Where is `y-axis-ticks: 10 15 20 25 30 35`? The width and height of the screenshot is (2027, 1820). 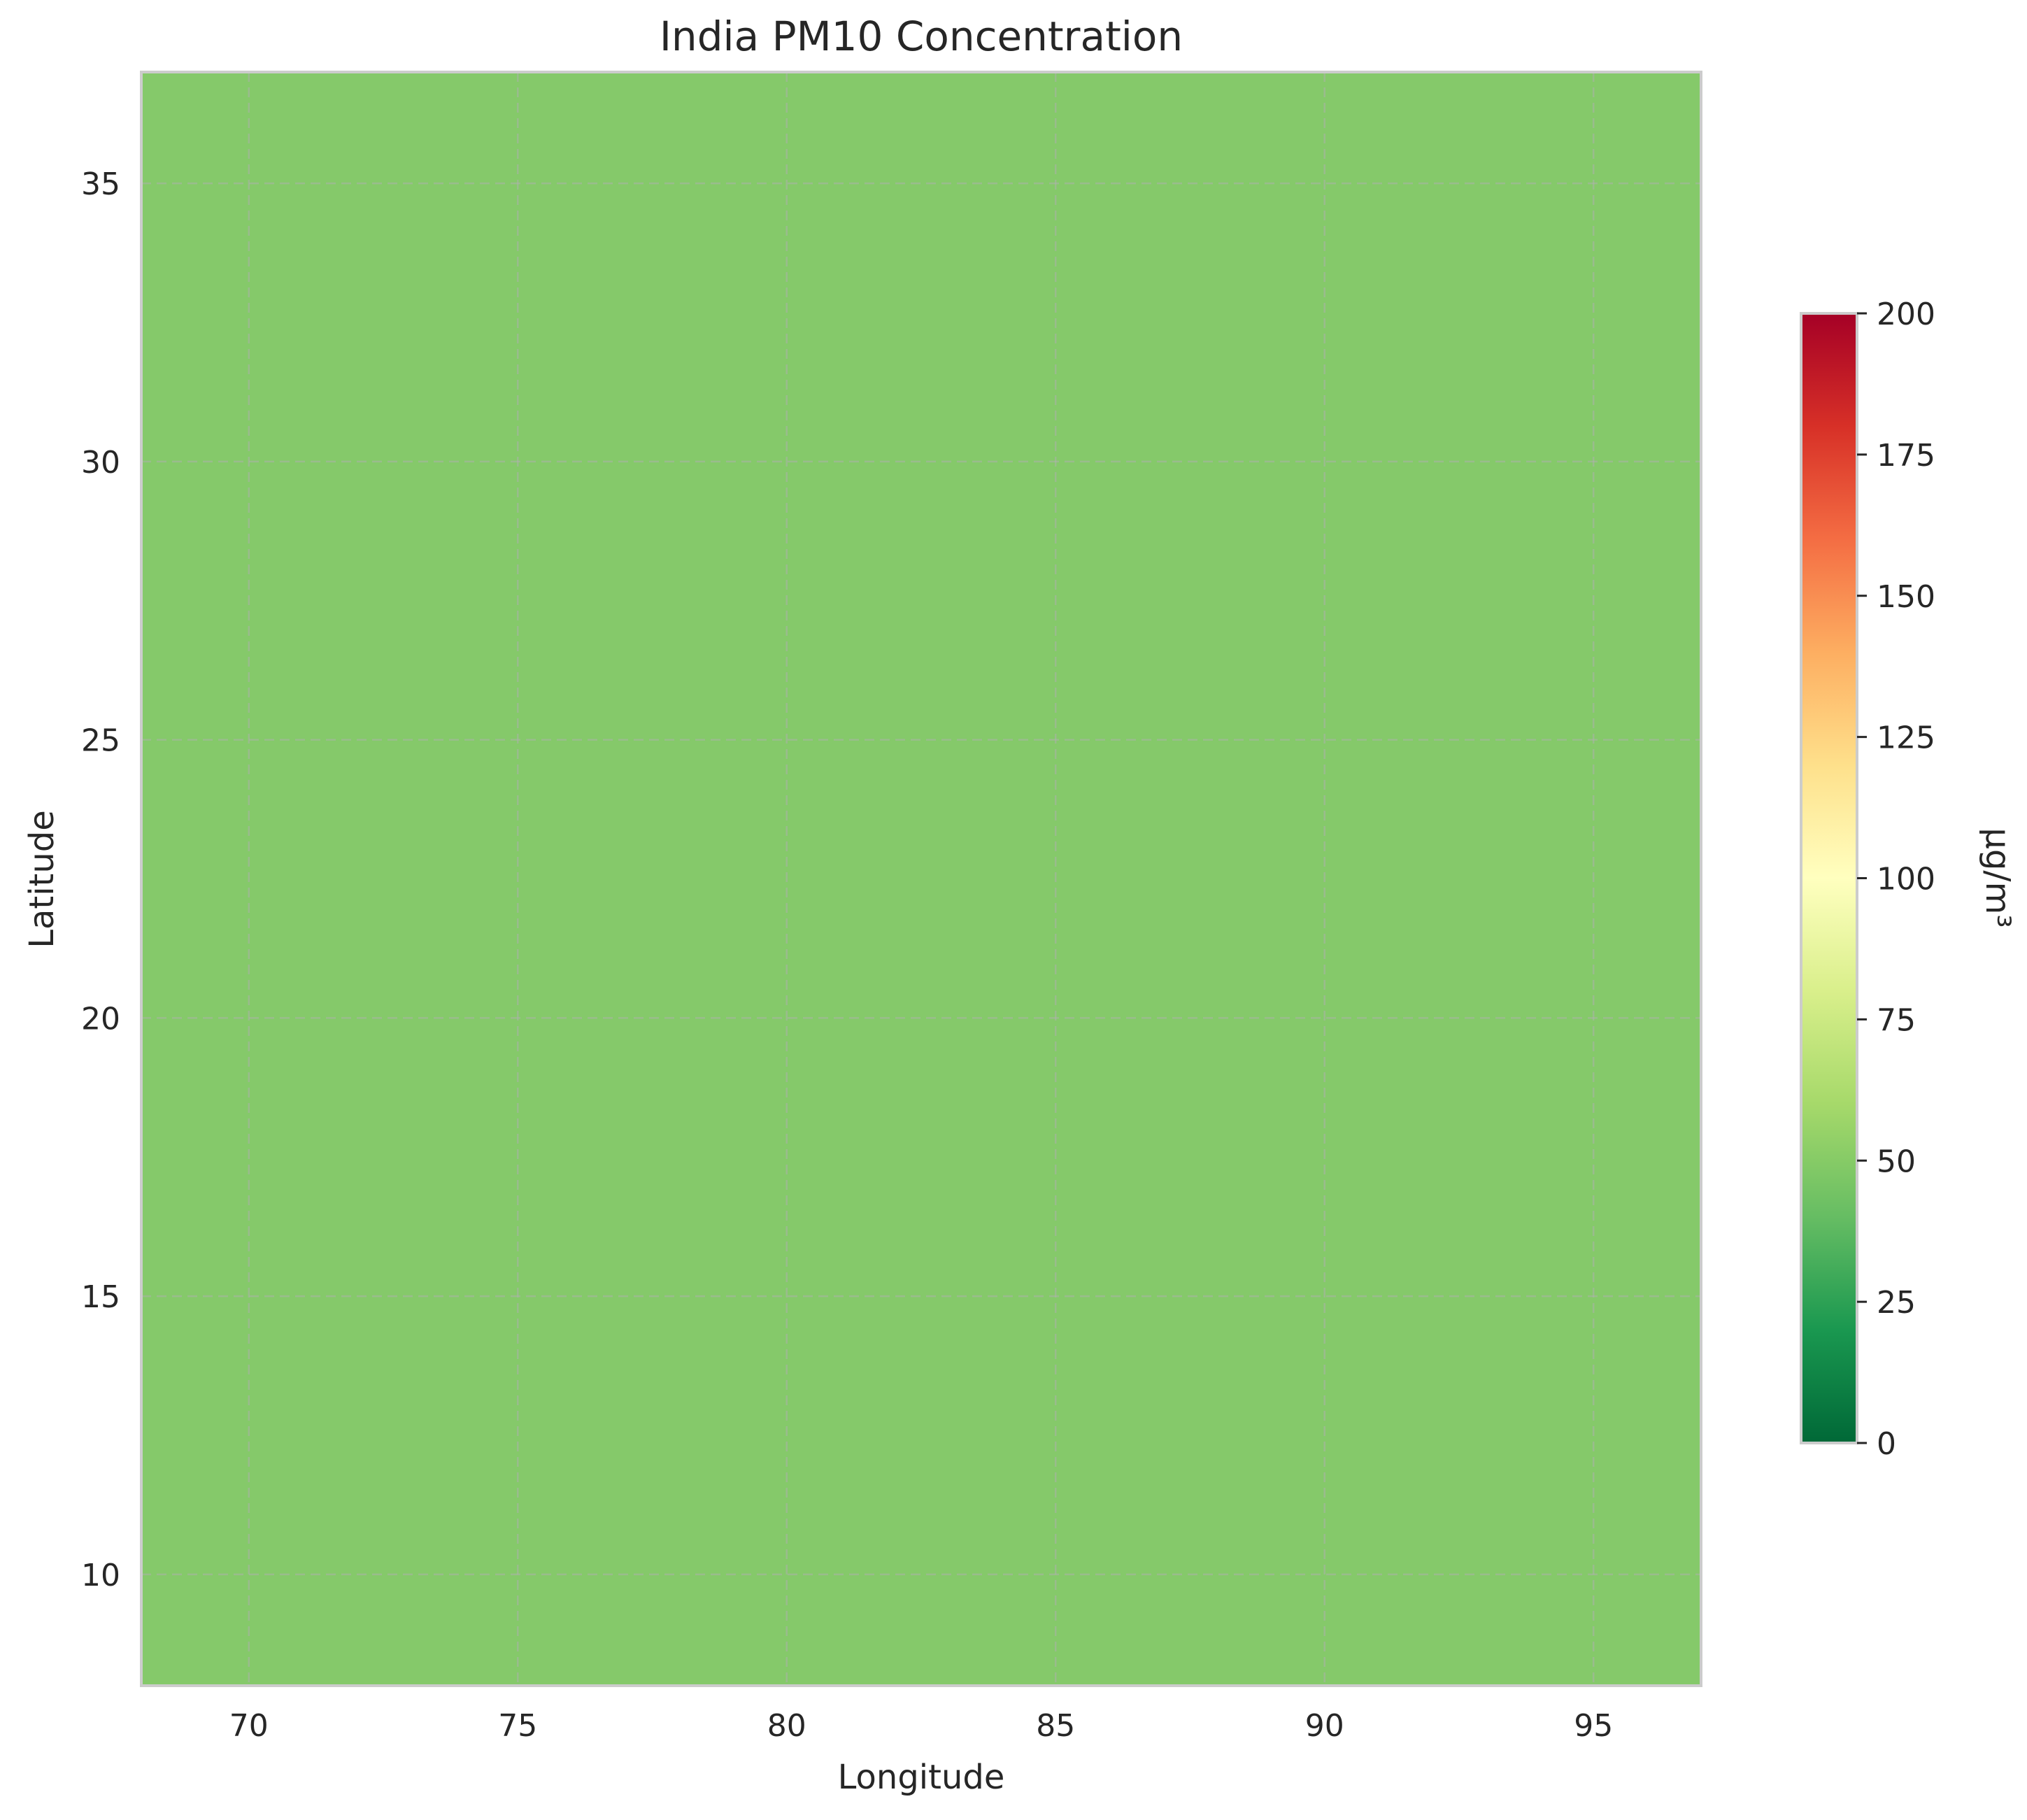
y-axis-ticks: 10 15 20 25 30 35 is located at coordinates (100, 879).